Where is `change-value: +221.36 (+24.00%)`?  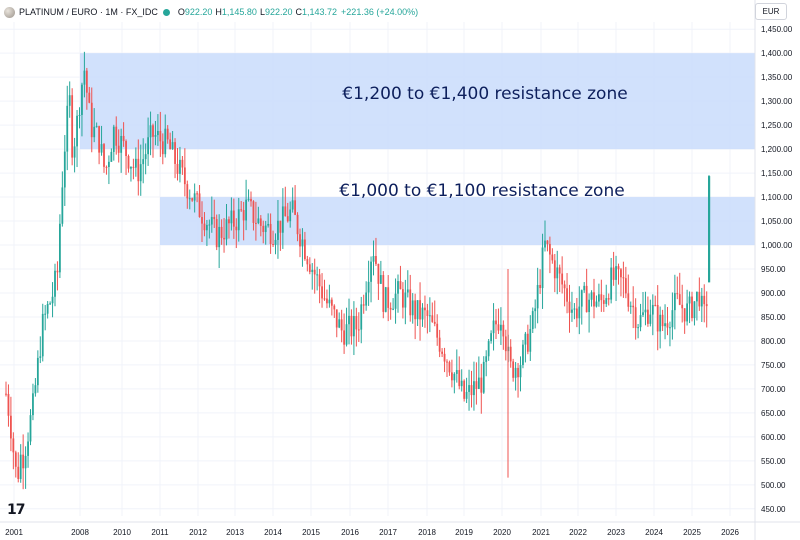
change-value: +221.36 (+24.00%) is located at coordinates (380, 12).